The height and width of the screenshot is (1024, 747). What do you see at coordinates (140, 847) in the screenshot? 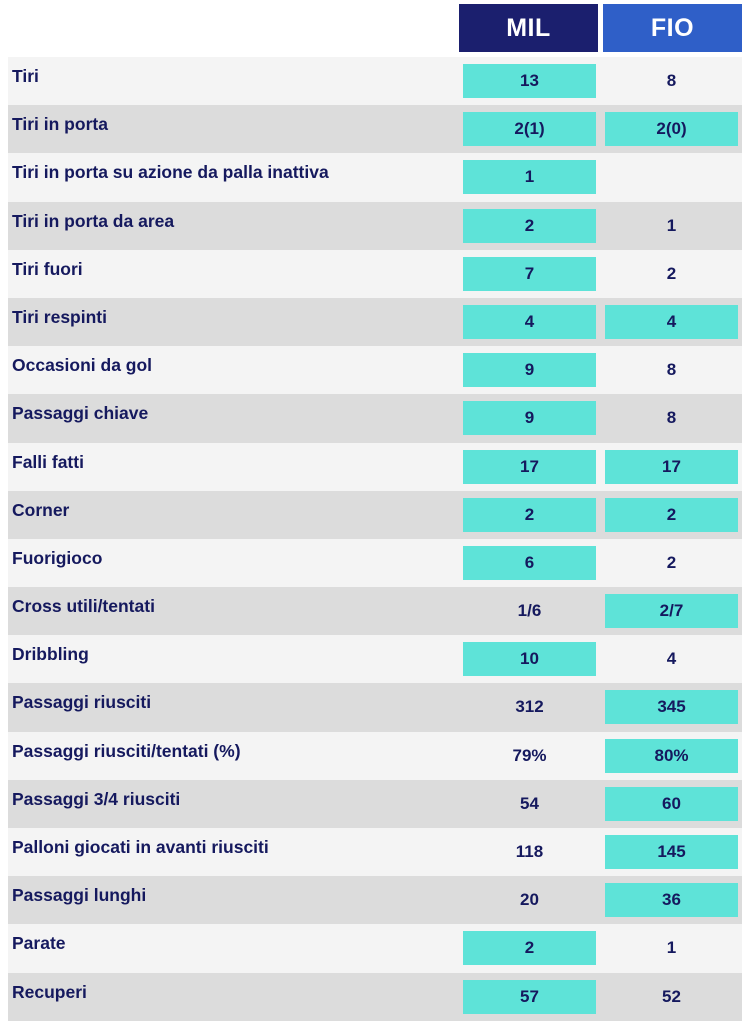
I see `stat-label: Palloni giocati in avanti riusciti` at bounding box center [140, 847].